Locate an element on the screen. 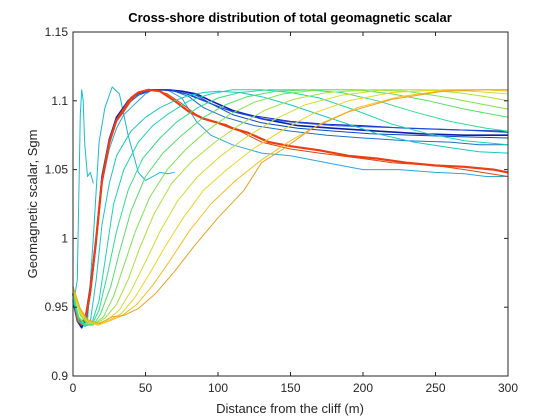  x-tick-label: 150 is located at coordinates (290, 388).